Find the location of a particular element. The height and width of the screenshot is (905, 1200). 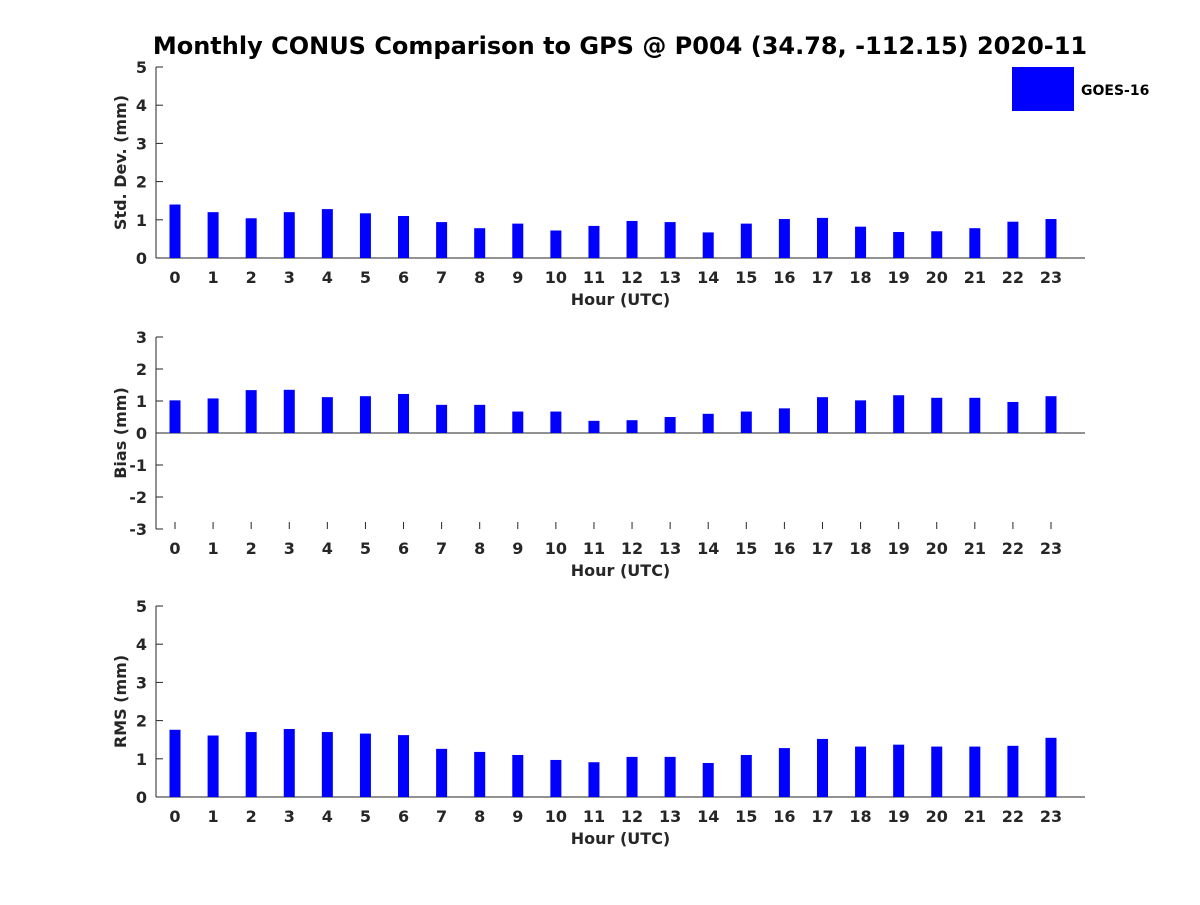

y-axis-label: Std. Dev. (mm) is located at coordinates (120, 162).